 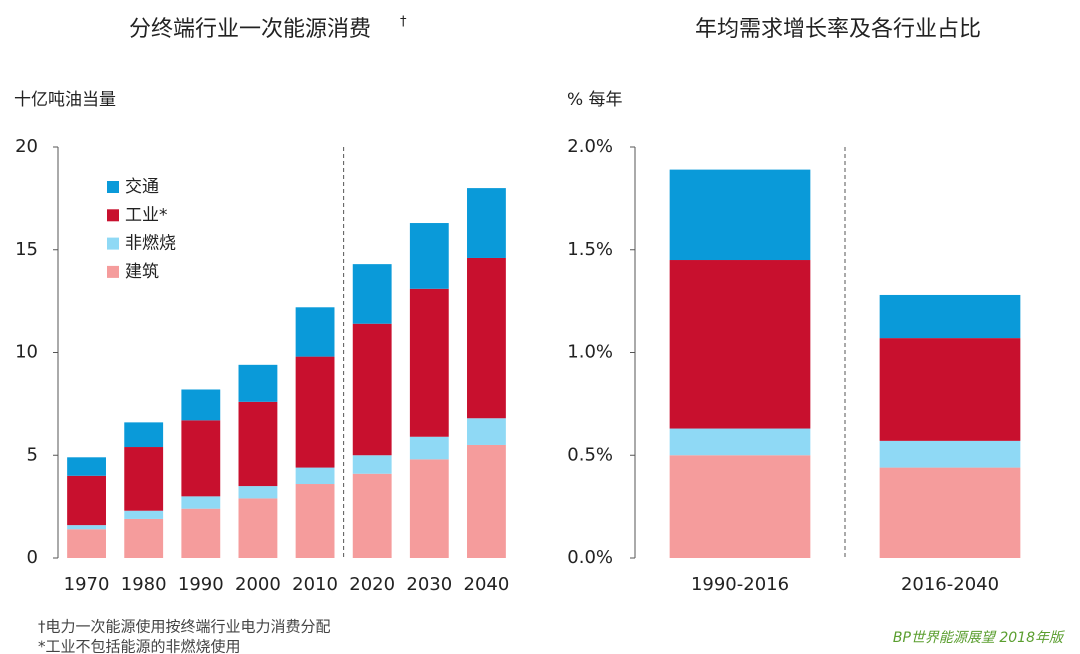 I want to click on x-tick-label: 1990-2016, so click(x=740, y=584).